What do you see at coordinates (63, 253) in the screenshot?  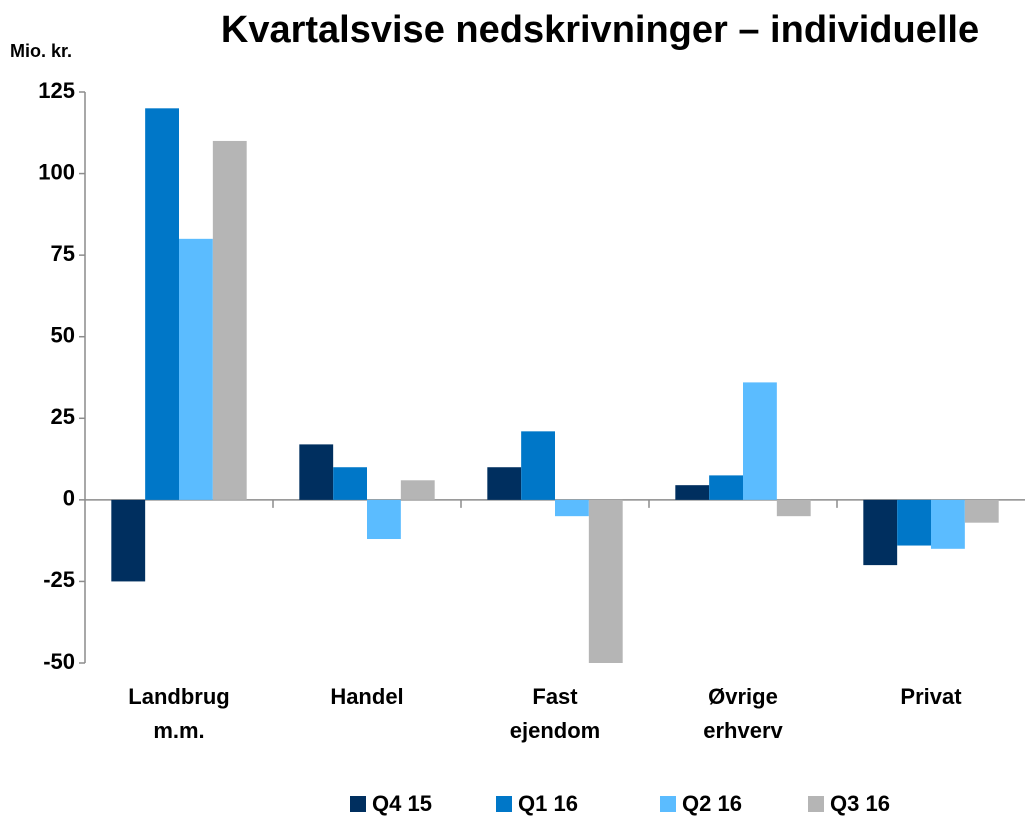 I see `y-tick-label: 75` at bounding box center [63, 253].